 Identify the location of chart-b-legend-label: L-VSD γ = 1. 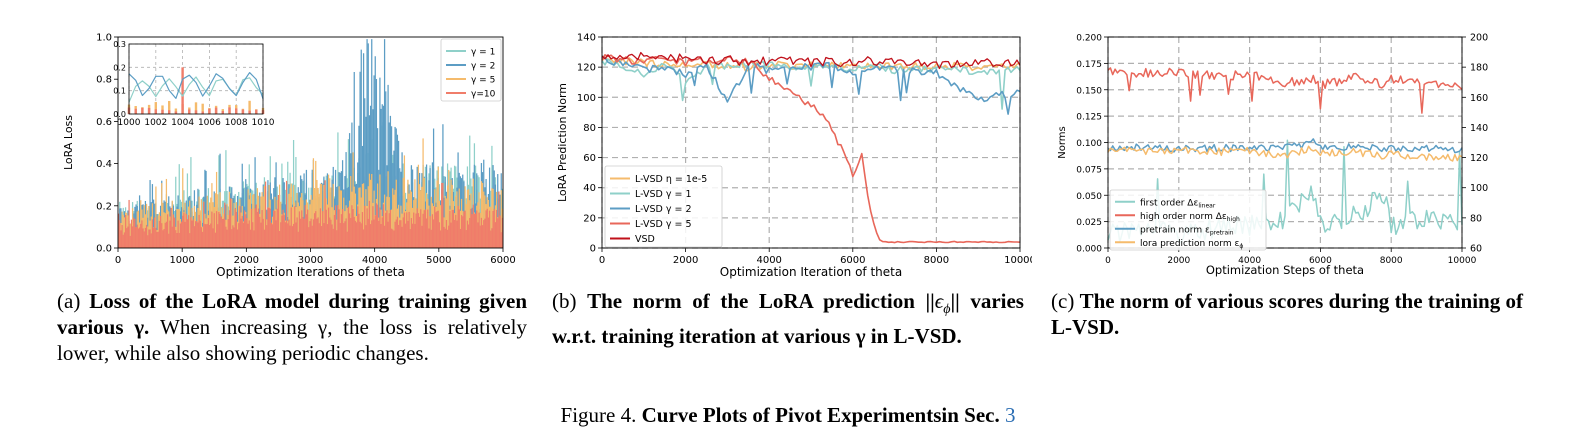
(663, 194).